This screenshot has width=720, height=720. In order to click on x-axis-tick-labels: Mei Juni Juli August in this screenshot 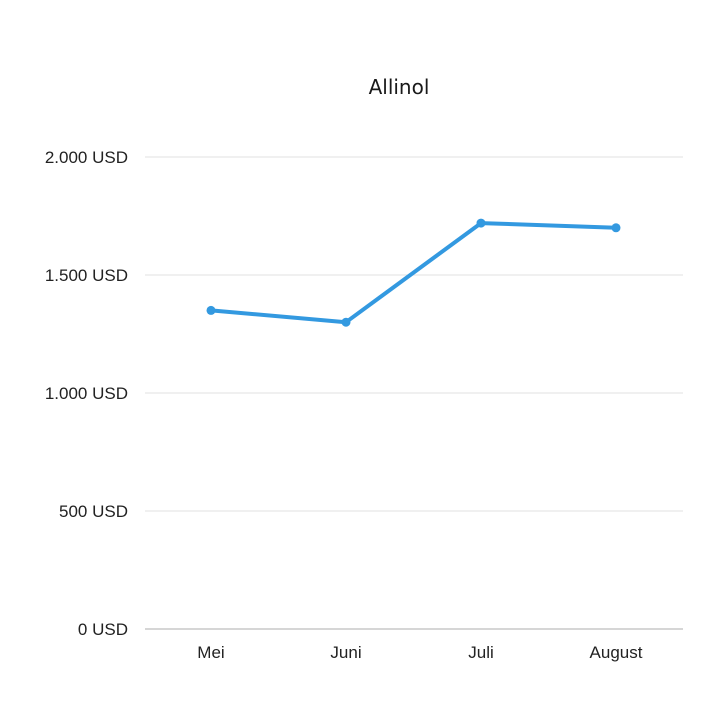, I will do `click(419, 652)`.